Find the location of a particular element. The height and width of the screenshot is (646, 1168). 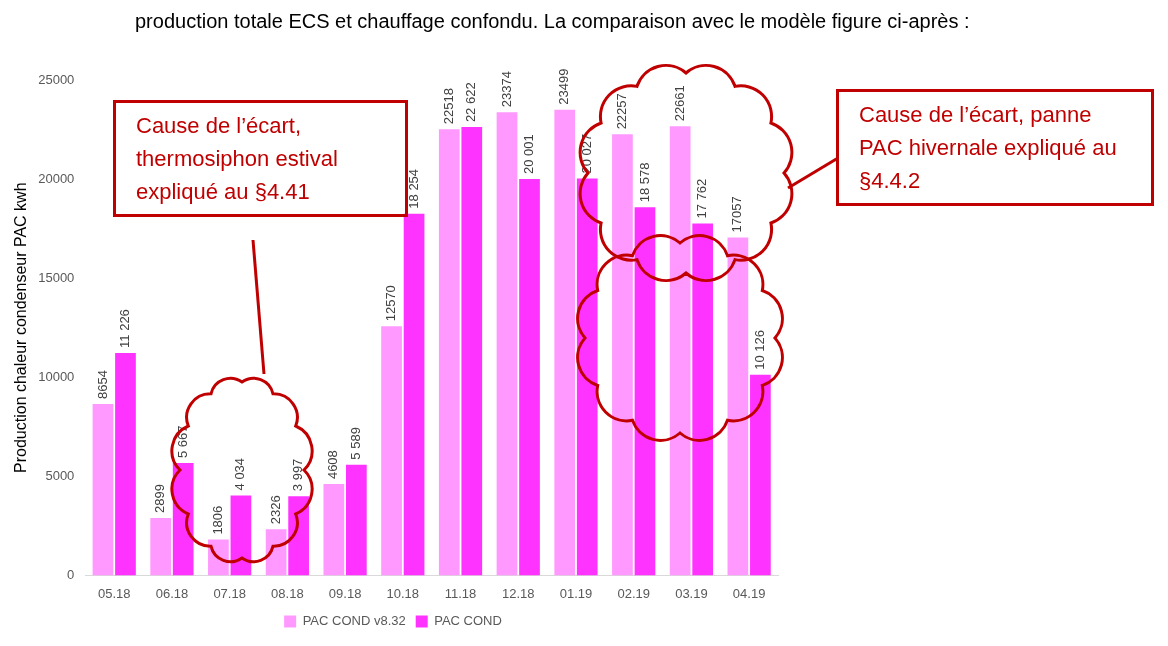

x-tick-label: 07.18 is located at coordinates (229, 593).